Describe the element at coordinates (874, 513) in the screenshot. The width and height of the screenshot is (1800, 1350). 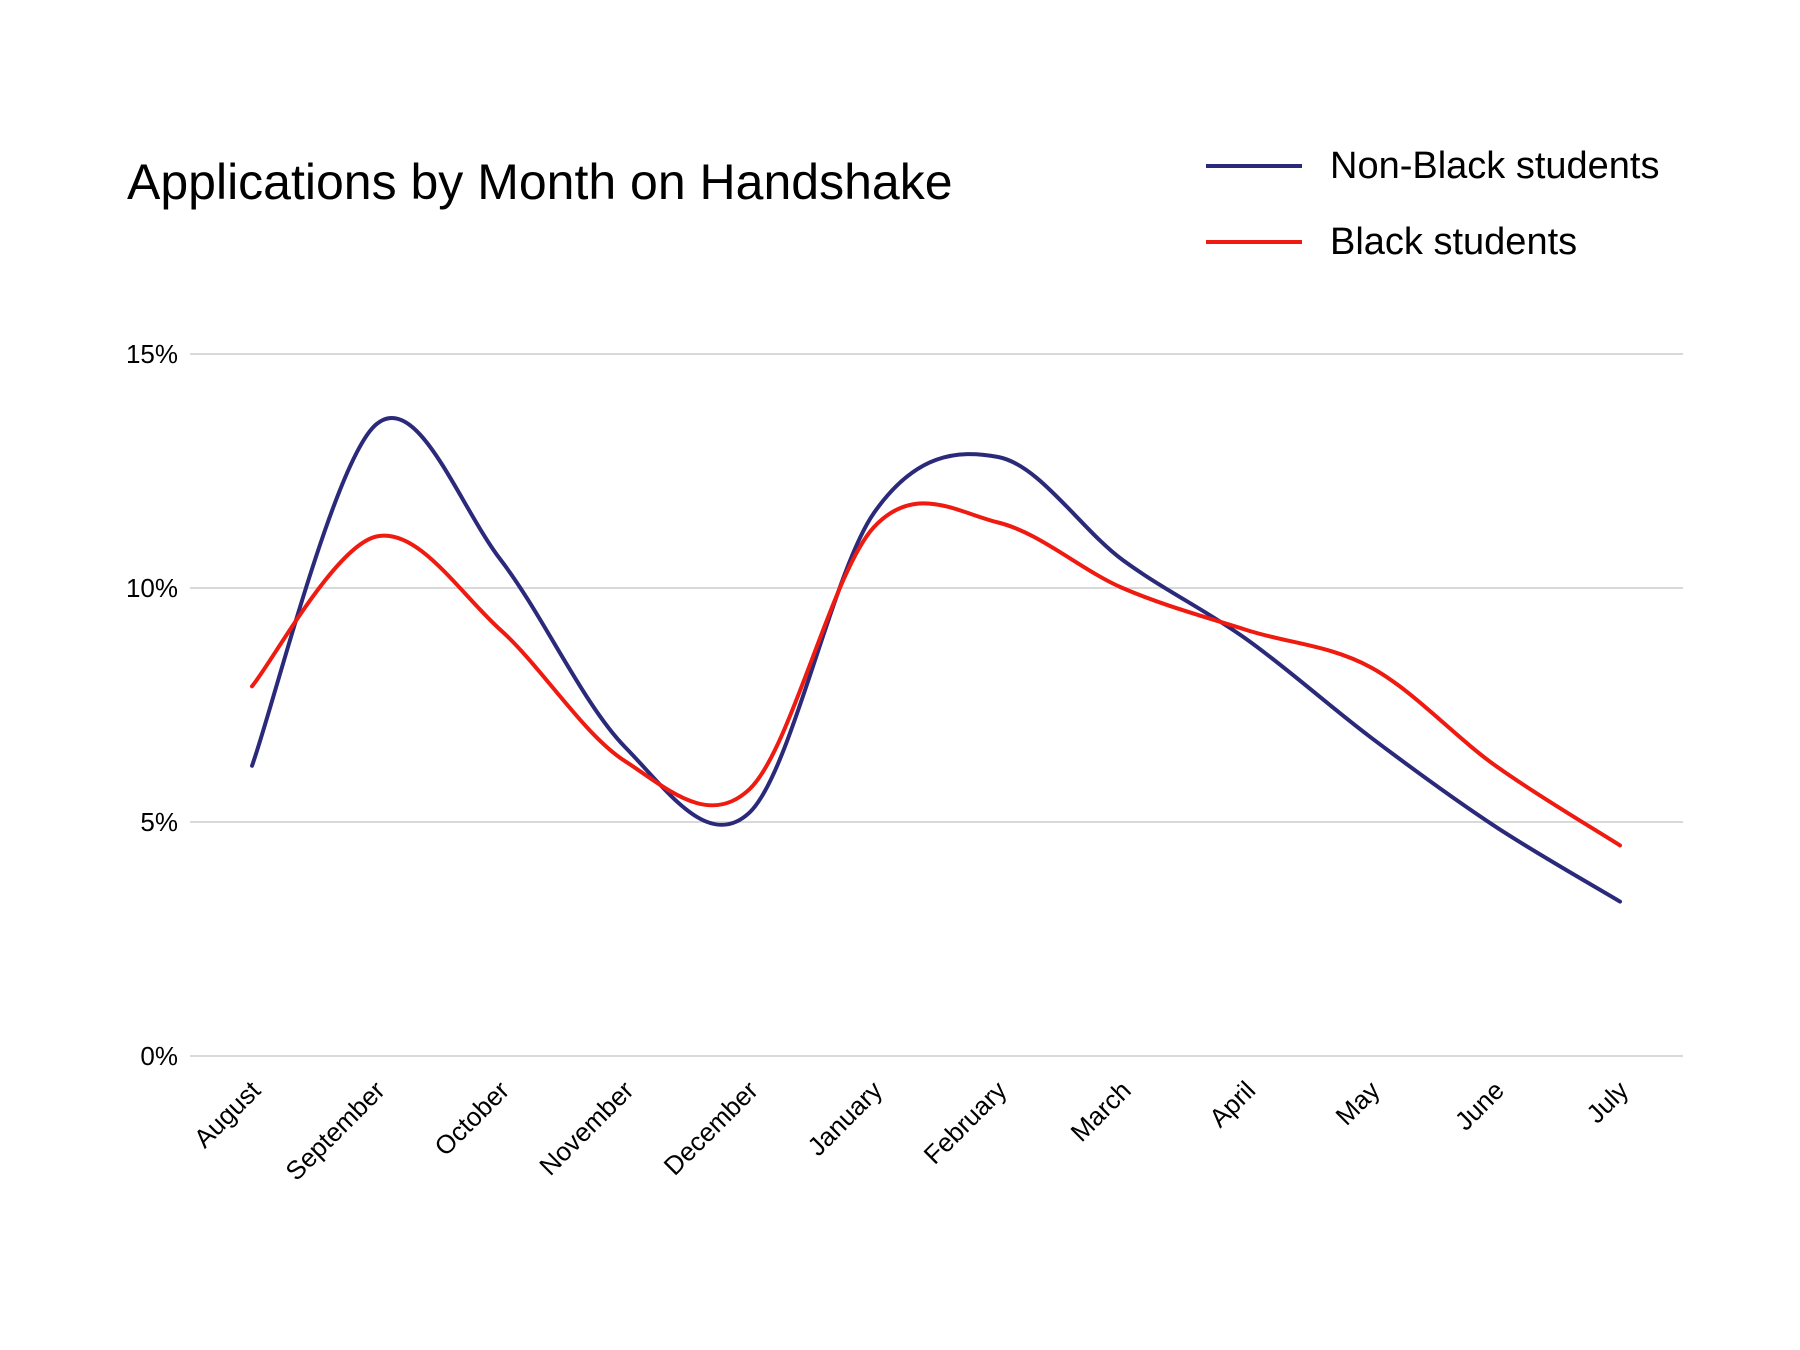
I see `data-point-non-black-students-january` at that location.